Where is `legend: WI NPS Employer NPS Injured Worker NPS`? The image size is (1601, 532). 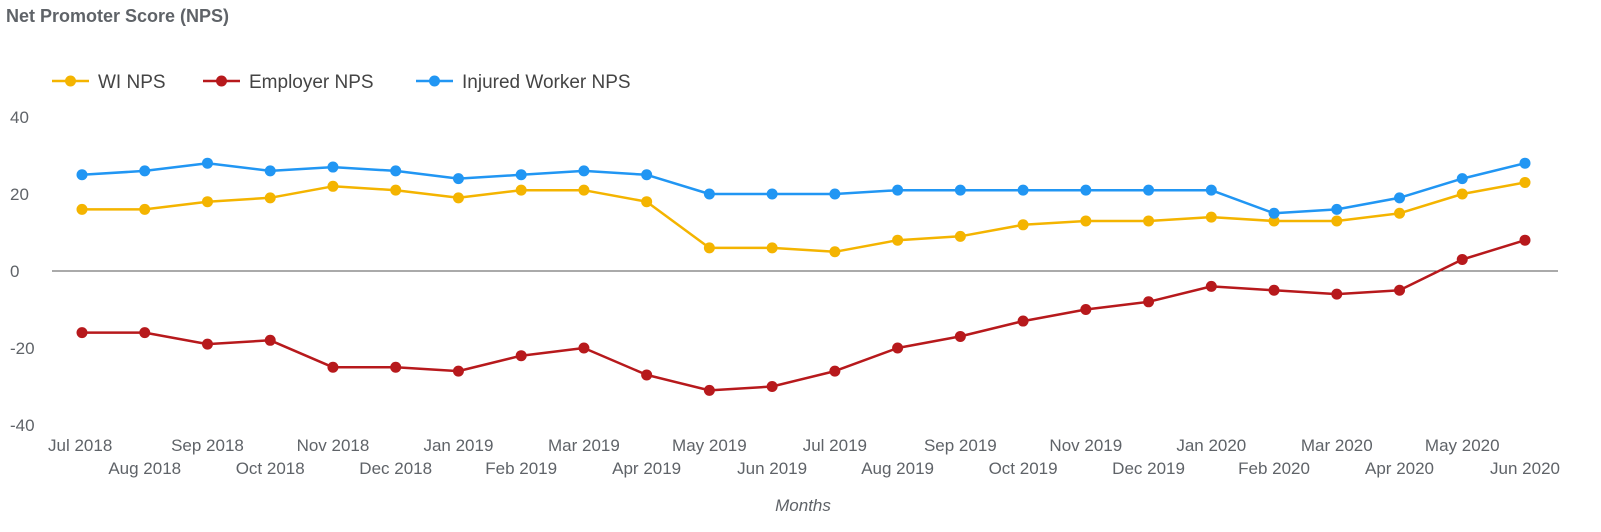
legend: WI NPS Employer NPS Injured Worker NPS is located at coordinates (341, 82).